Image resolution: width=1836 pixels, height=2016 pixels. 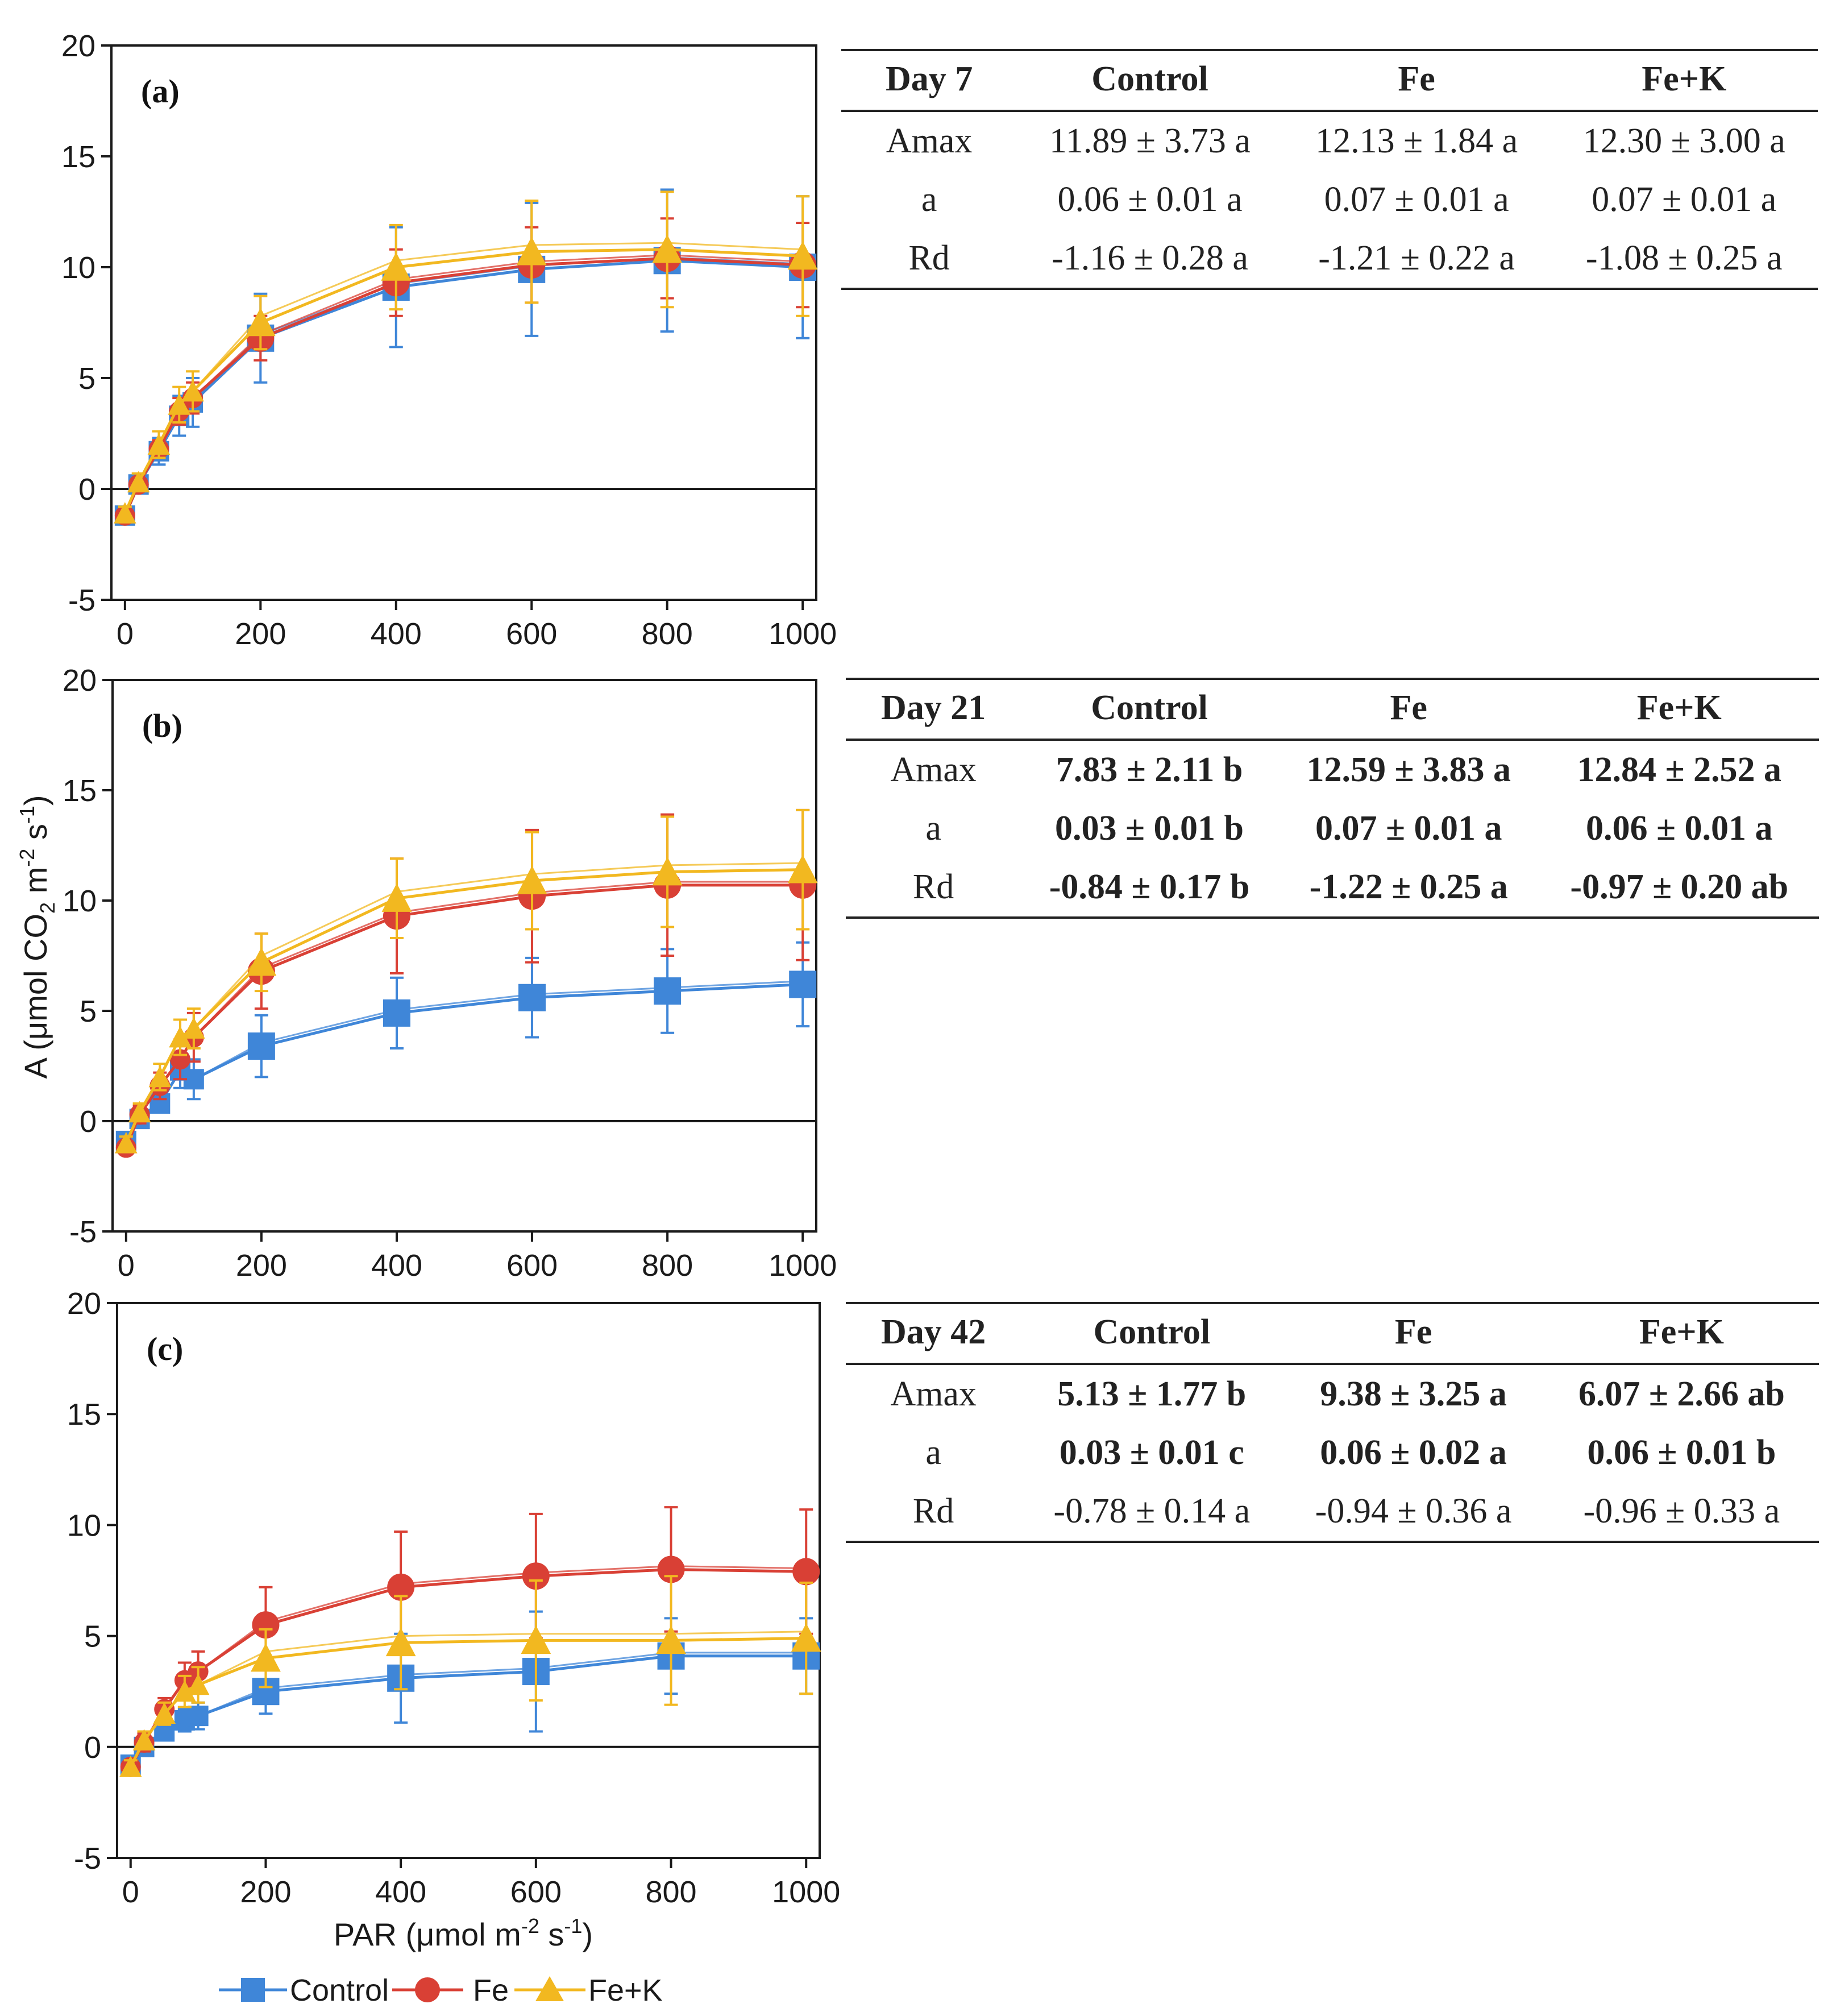 I want to click on series-line-fe, so click(x=464, y=1015).